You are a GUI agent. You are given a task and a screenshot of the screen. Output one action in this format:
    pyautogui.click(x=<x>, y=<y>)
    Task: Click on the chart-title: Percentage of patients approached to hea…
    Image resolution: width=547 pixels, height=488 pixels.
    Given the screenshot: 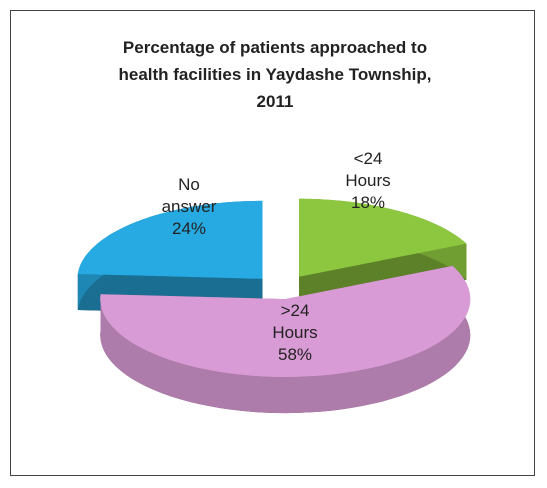 What is the action you would take?
    pyautogui.click(x=275, y=74)
    